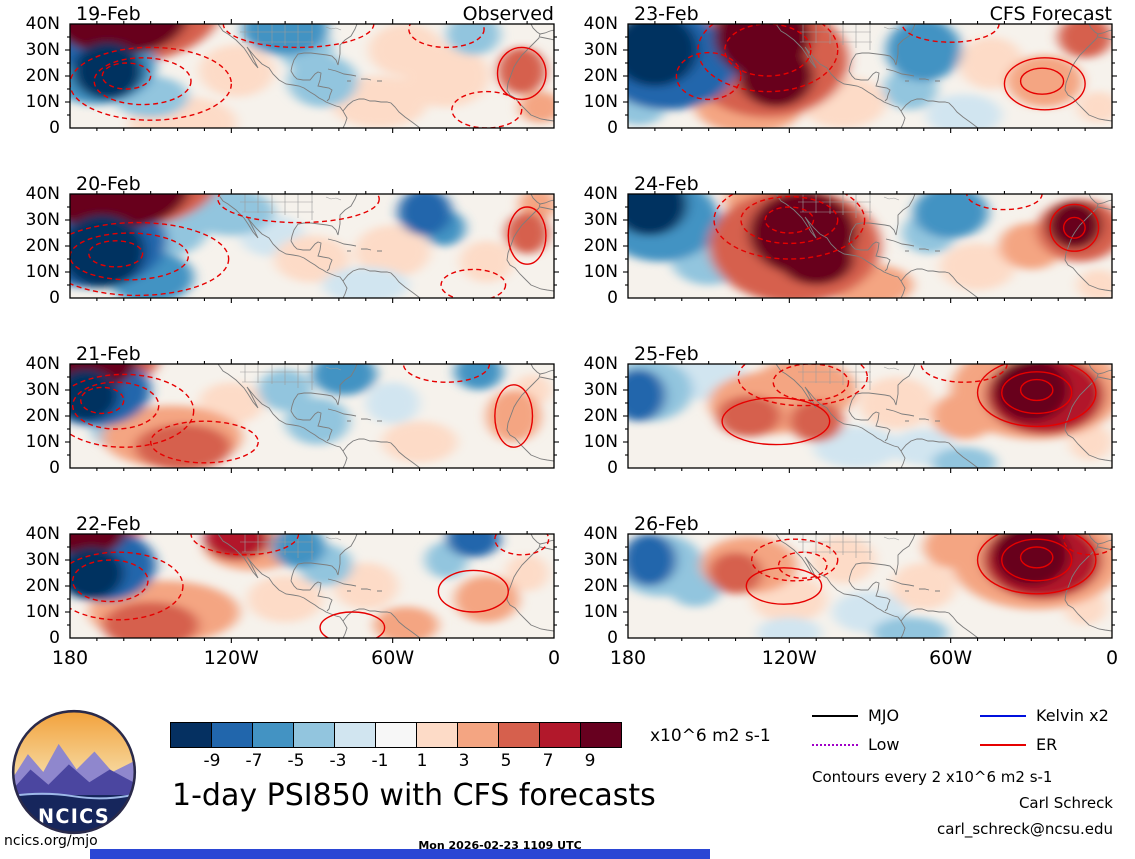 This screenshot has height=859, width=1135. Describe the element at coordinates (108, 184) in the screenshot. I see `panel-date: 20-Feb` at that location.